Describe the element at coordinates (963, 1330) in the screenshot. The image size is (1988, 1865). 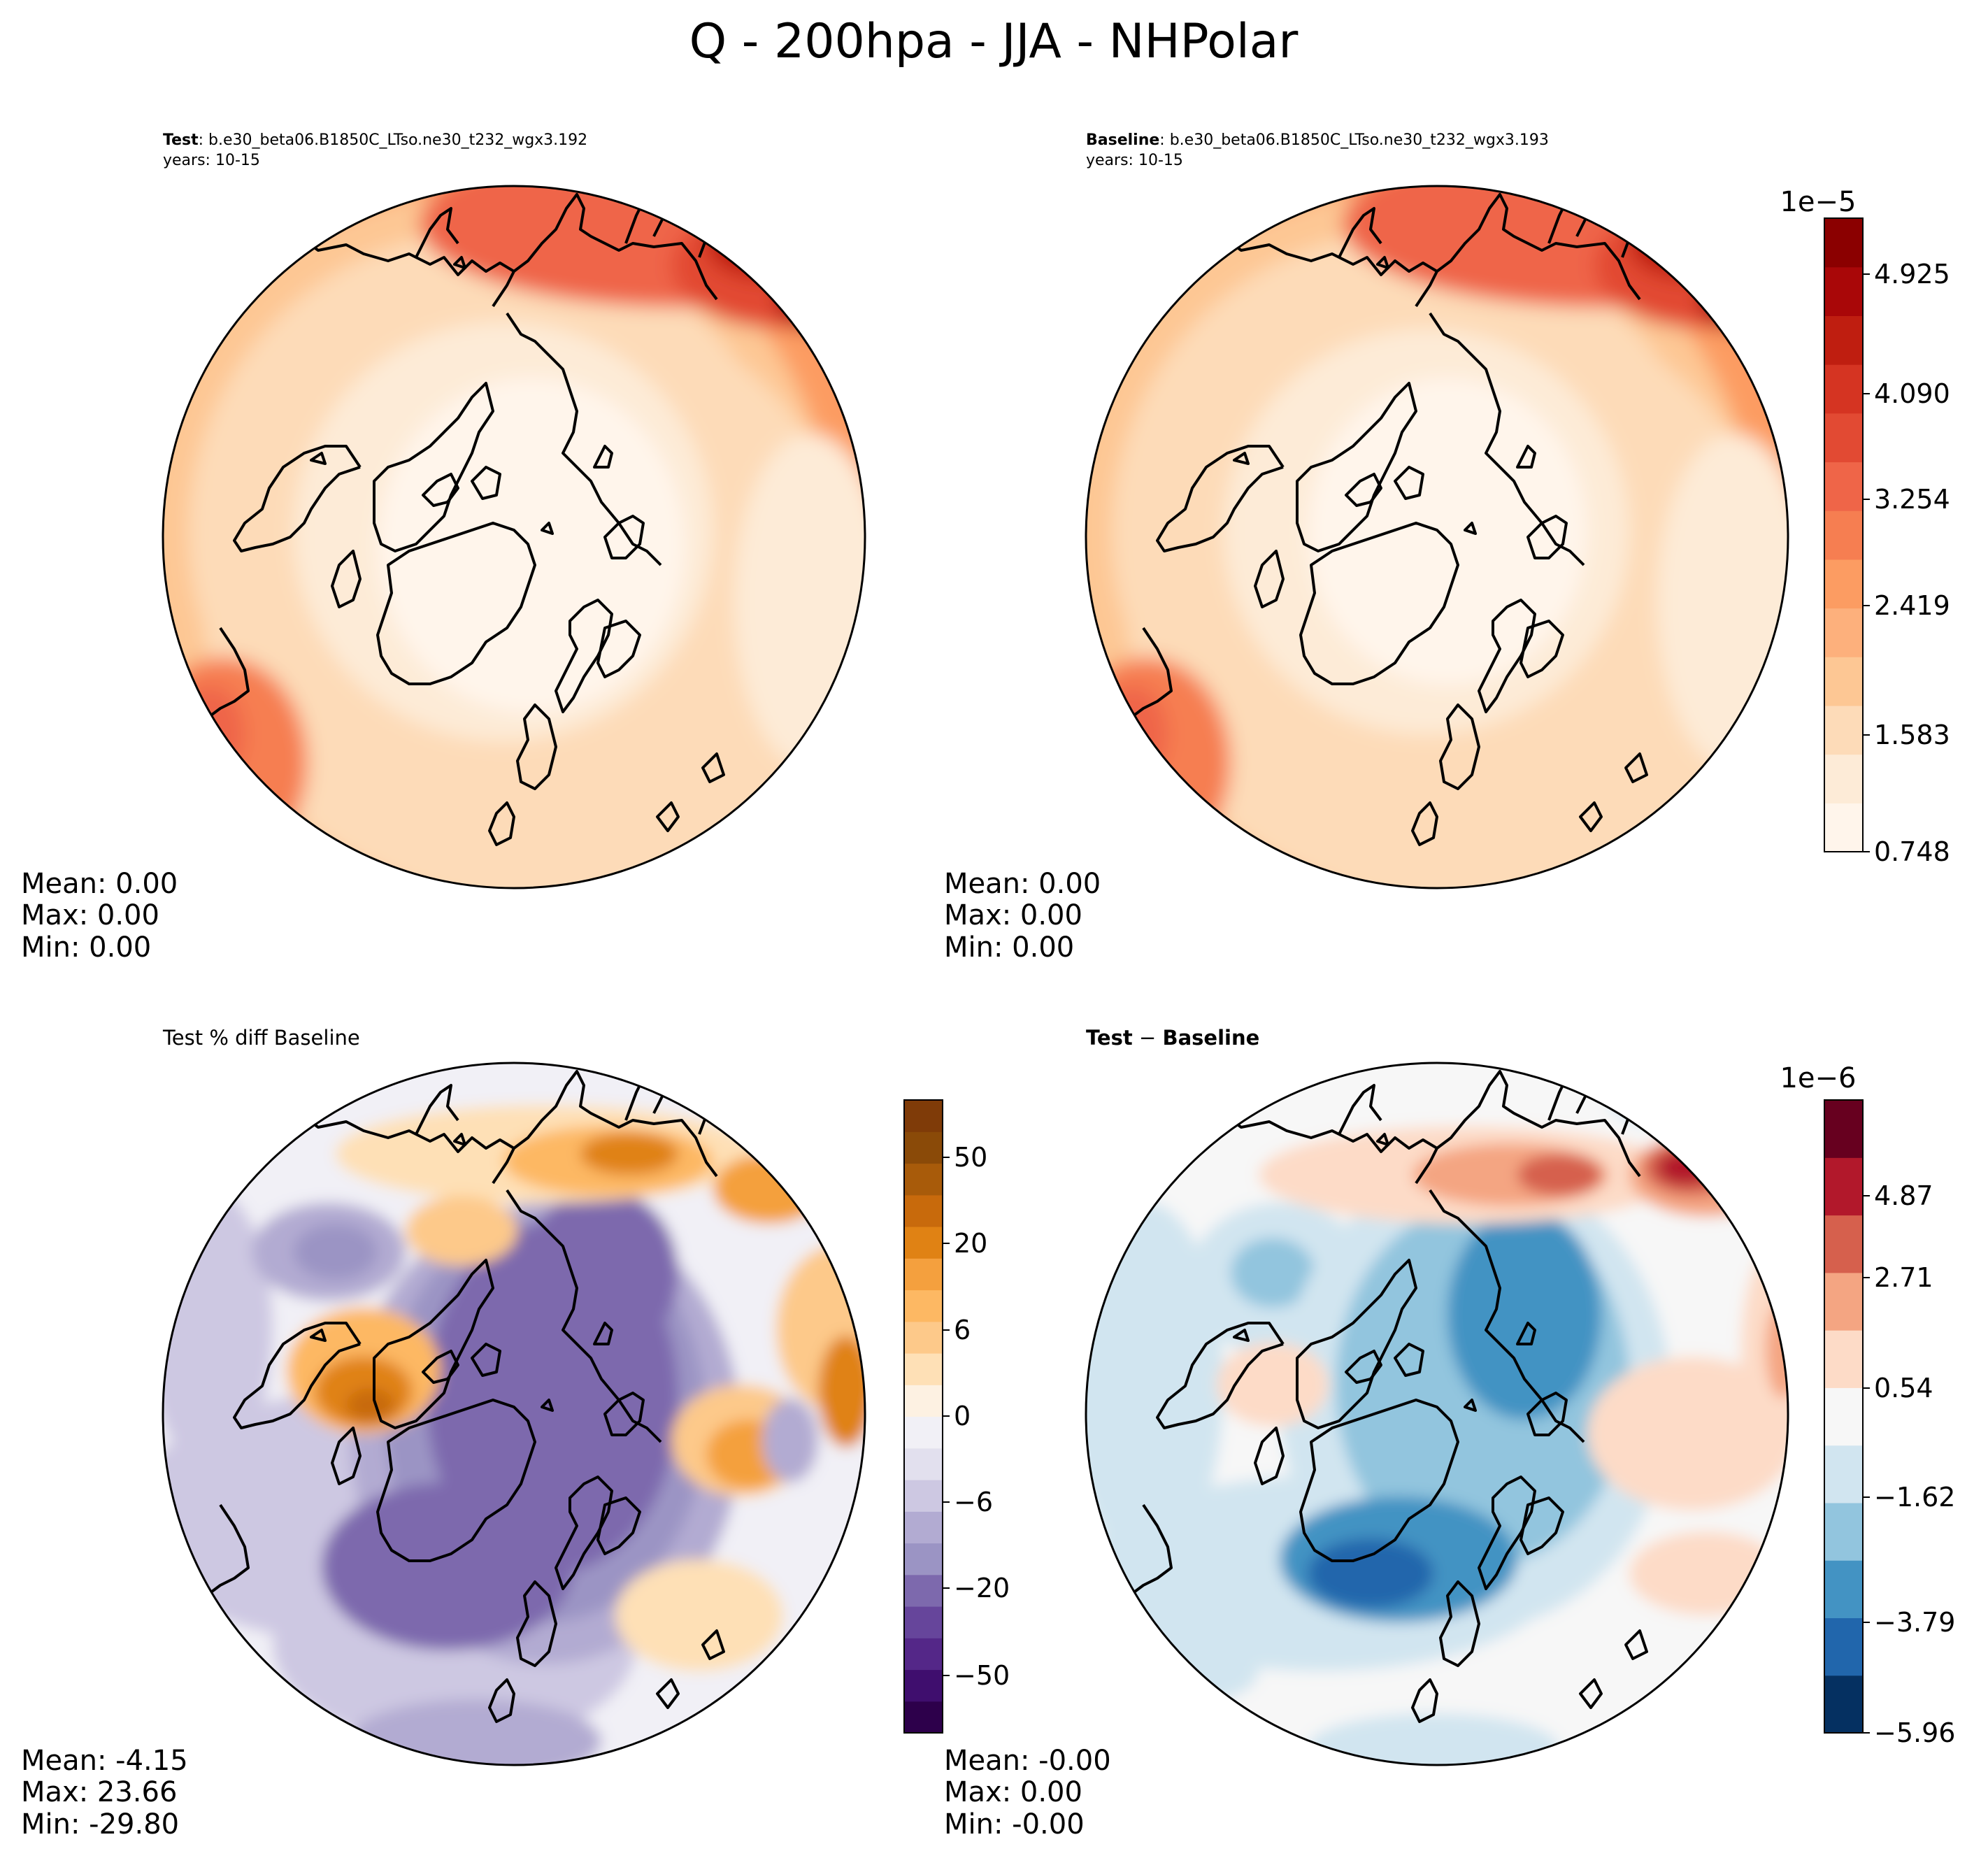
I see `pct-colorbar-tick-label: 6` at that location.